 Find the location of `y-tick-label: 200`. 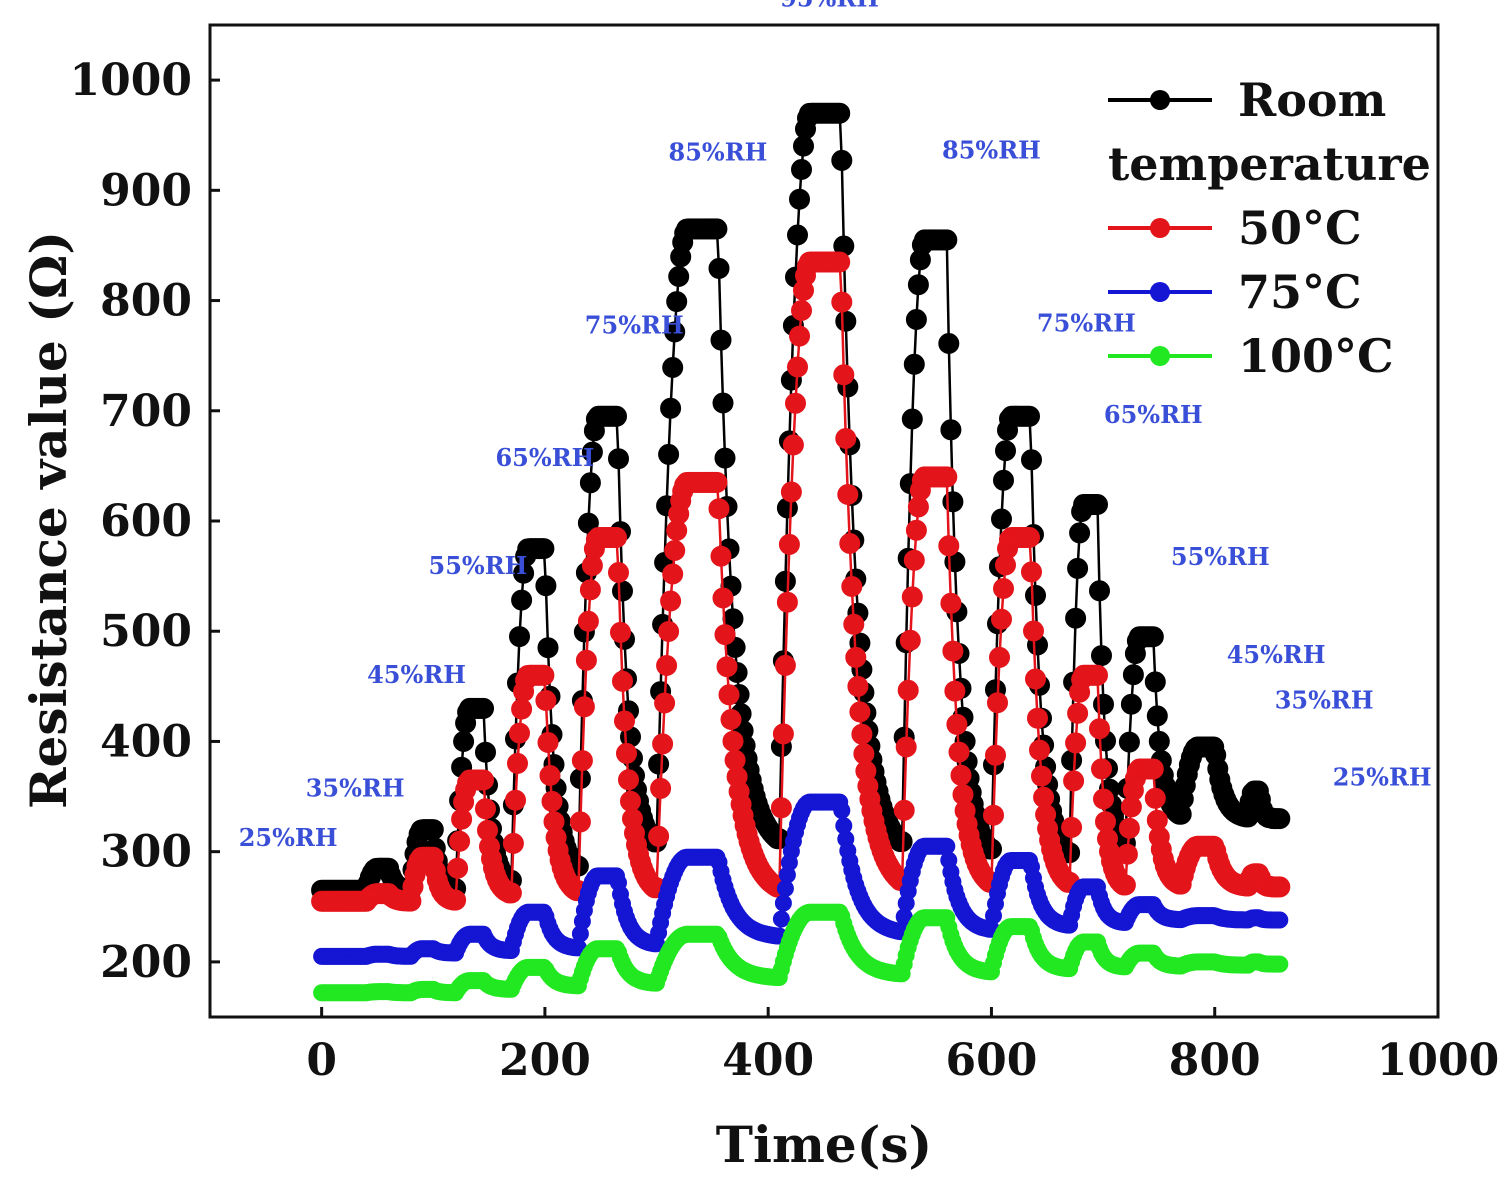

y-tick-label: 200 is located at coordinates (146, 962).